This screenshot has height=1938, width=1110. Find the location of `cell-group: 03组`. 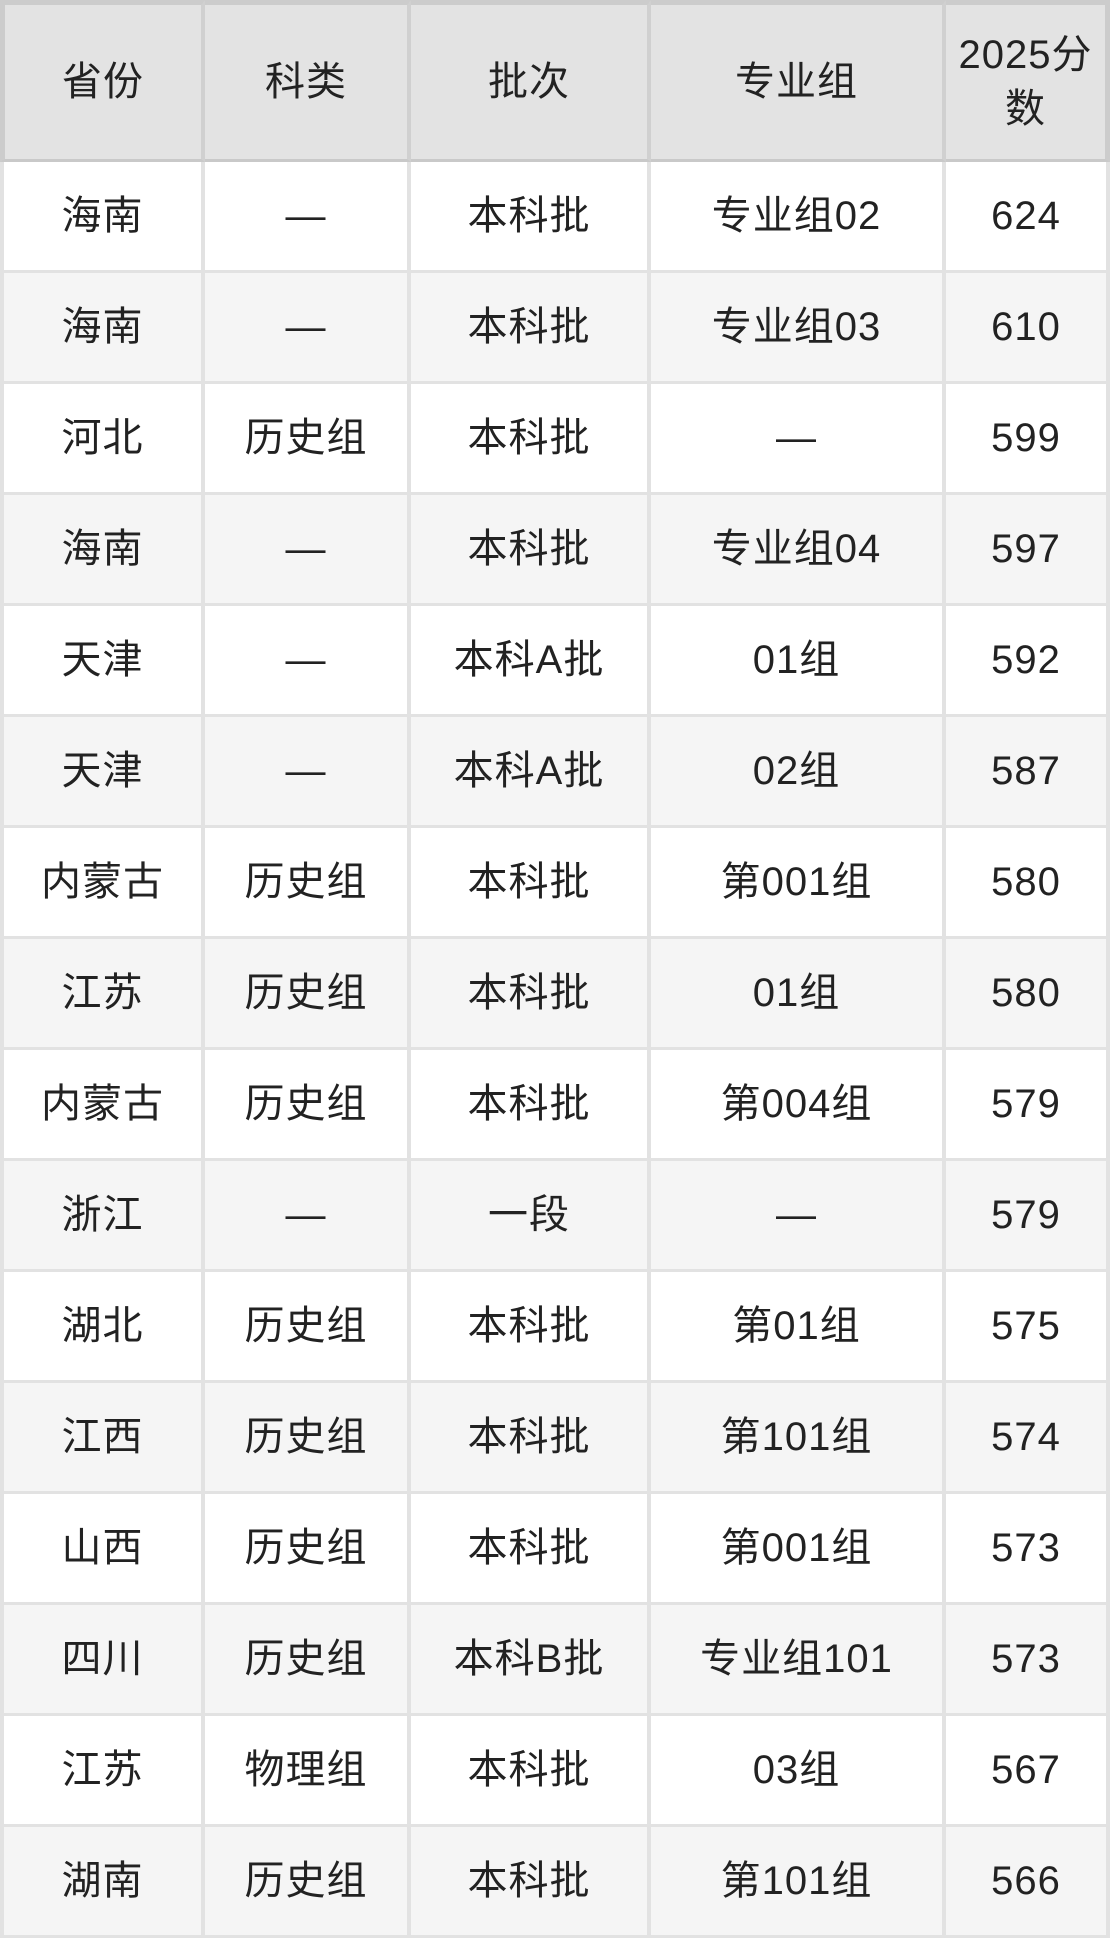

cell-group: 03组 is located at coordinates (798, 1771).